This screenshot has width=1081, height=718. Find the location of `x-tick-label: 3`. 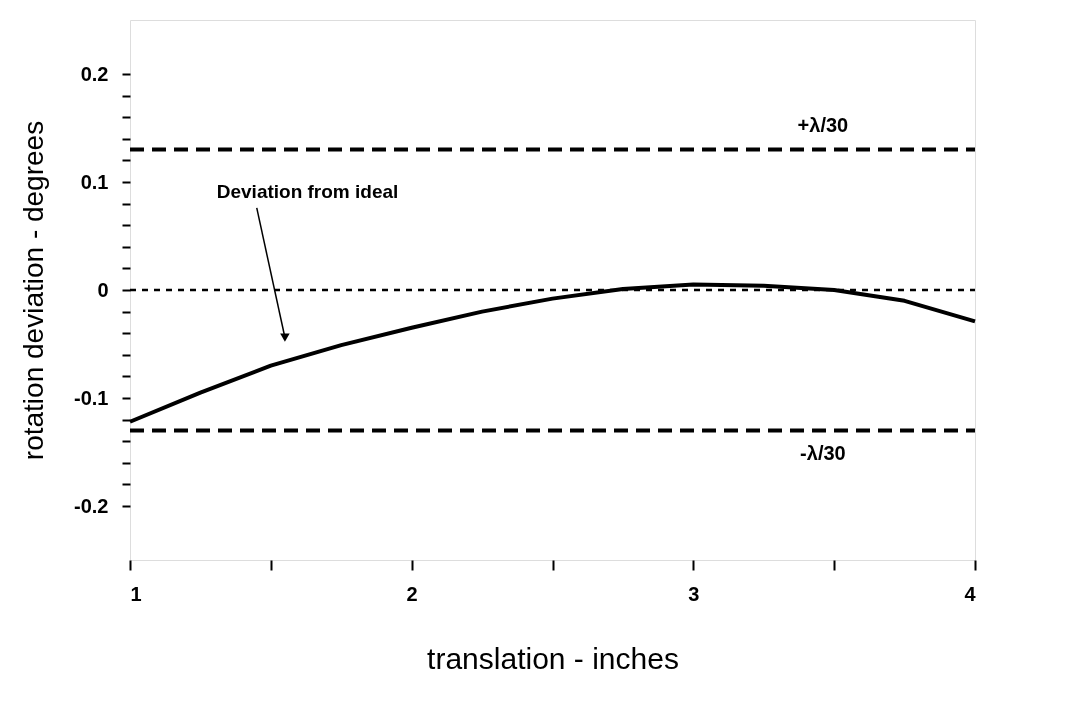

x-tick-label: 3 is located at coordinates (694, 593).